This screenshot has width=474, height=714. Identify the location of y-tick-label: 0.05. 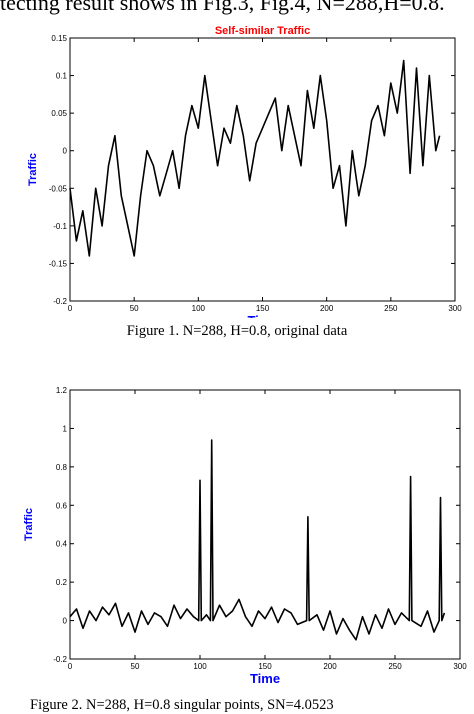
(59, 113).